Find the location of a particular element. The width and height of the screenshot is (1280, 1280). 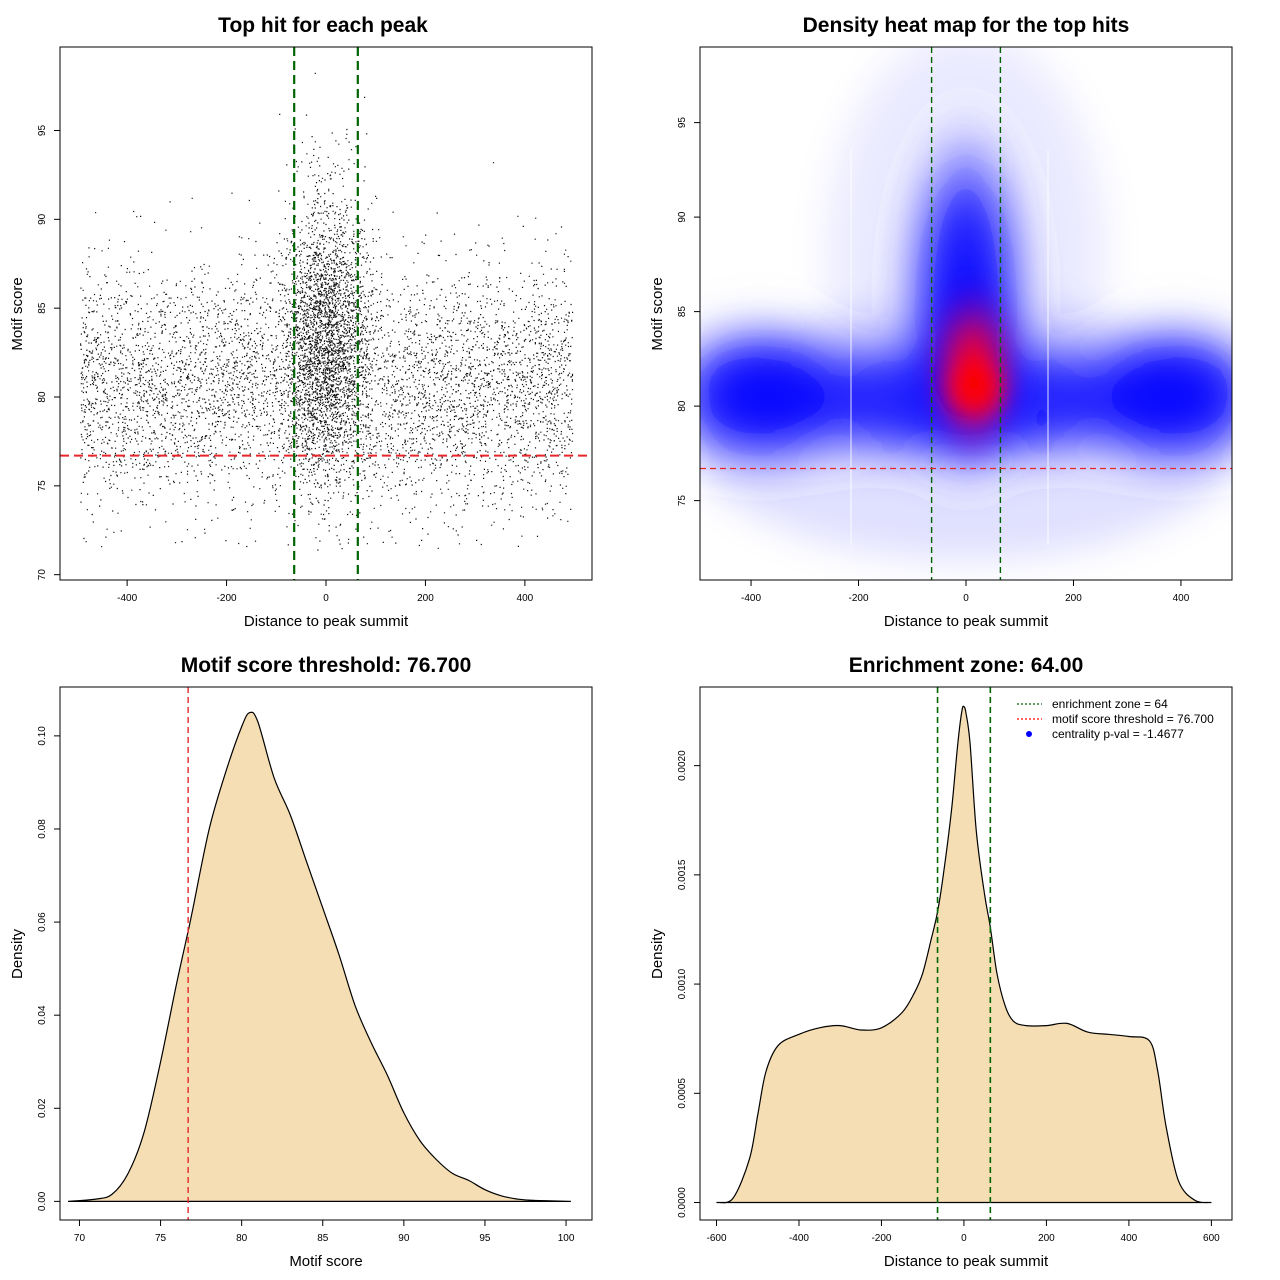

y-tick-label: 0.0010 is located at coordinates (682, 983).